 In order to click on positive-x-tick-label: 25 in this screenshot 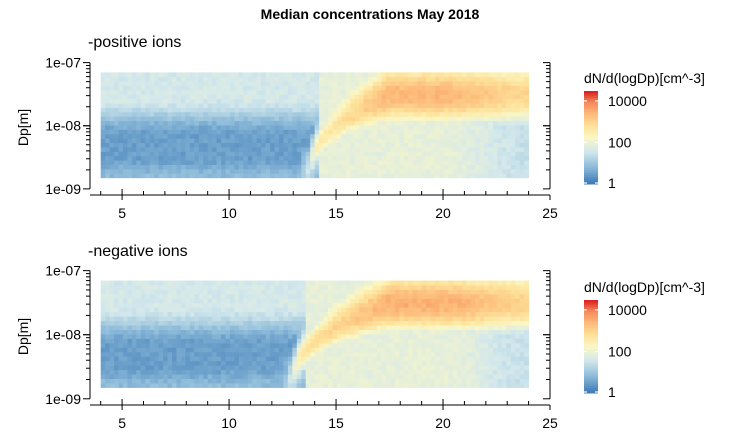, I will do `click(550, 213)`.